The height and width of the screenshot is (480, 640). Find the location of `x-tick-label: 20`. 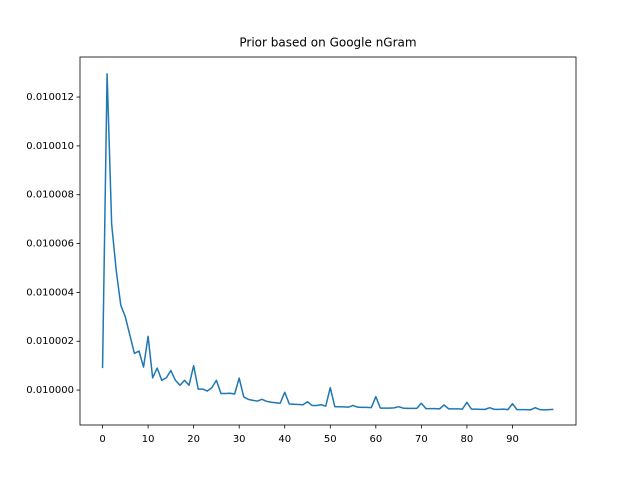

x-tick-label: 20 is located at coordinates (193, 439).